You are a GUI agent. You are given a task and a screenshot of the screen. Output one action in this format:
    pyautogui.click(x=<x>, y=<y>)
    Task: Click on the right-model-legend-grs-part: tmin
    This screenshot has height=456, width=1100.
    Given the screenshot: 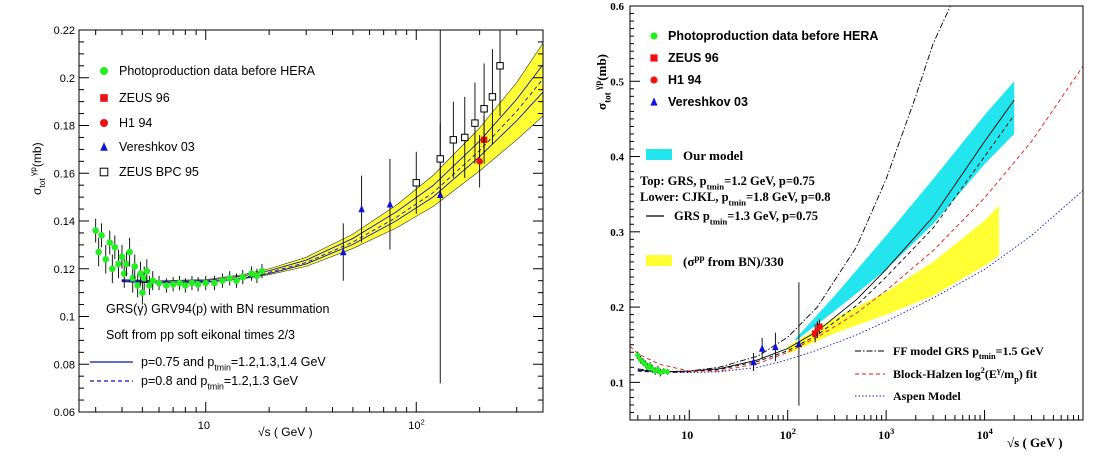 What is the action you would take?
    pyautogui.click(x=719, y=221)
    